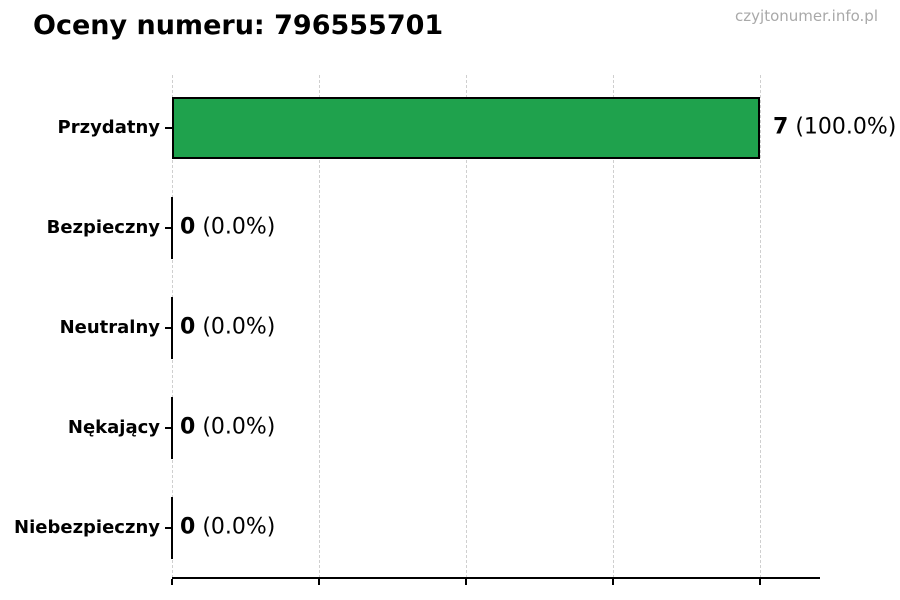  I want to click on bar, so click(466, 128).